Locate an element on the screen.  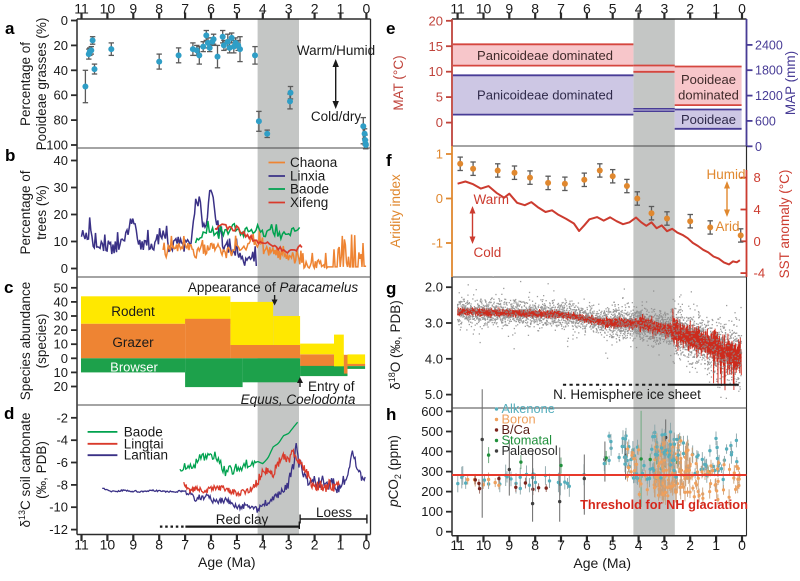
svg-text: 5.0 is located at coordinates (434, 394).